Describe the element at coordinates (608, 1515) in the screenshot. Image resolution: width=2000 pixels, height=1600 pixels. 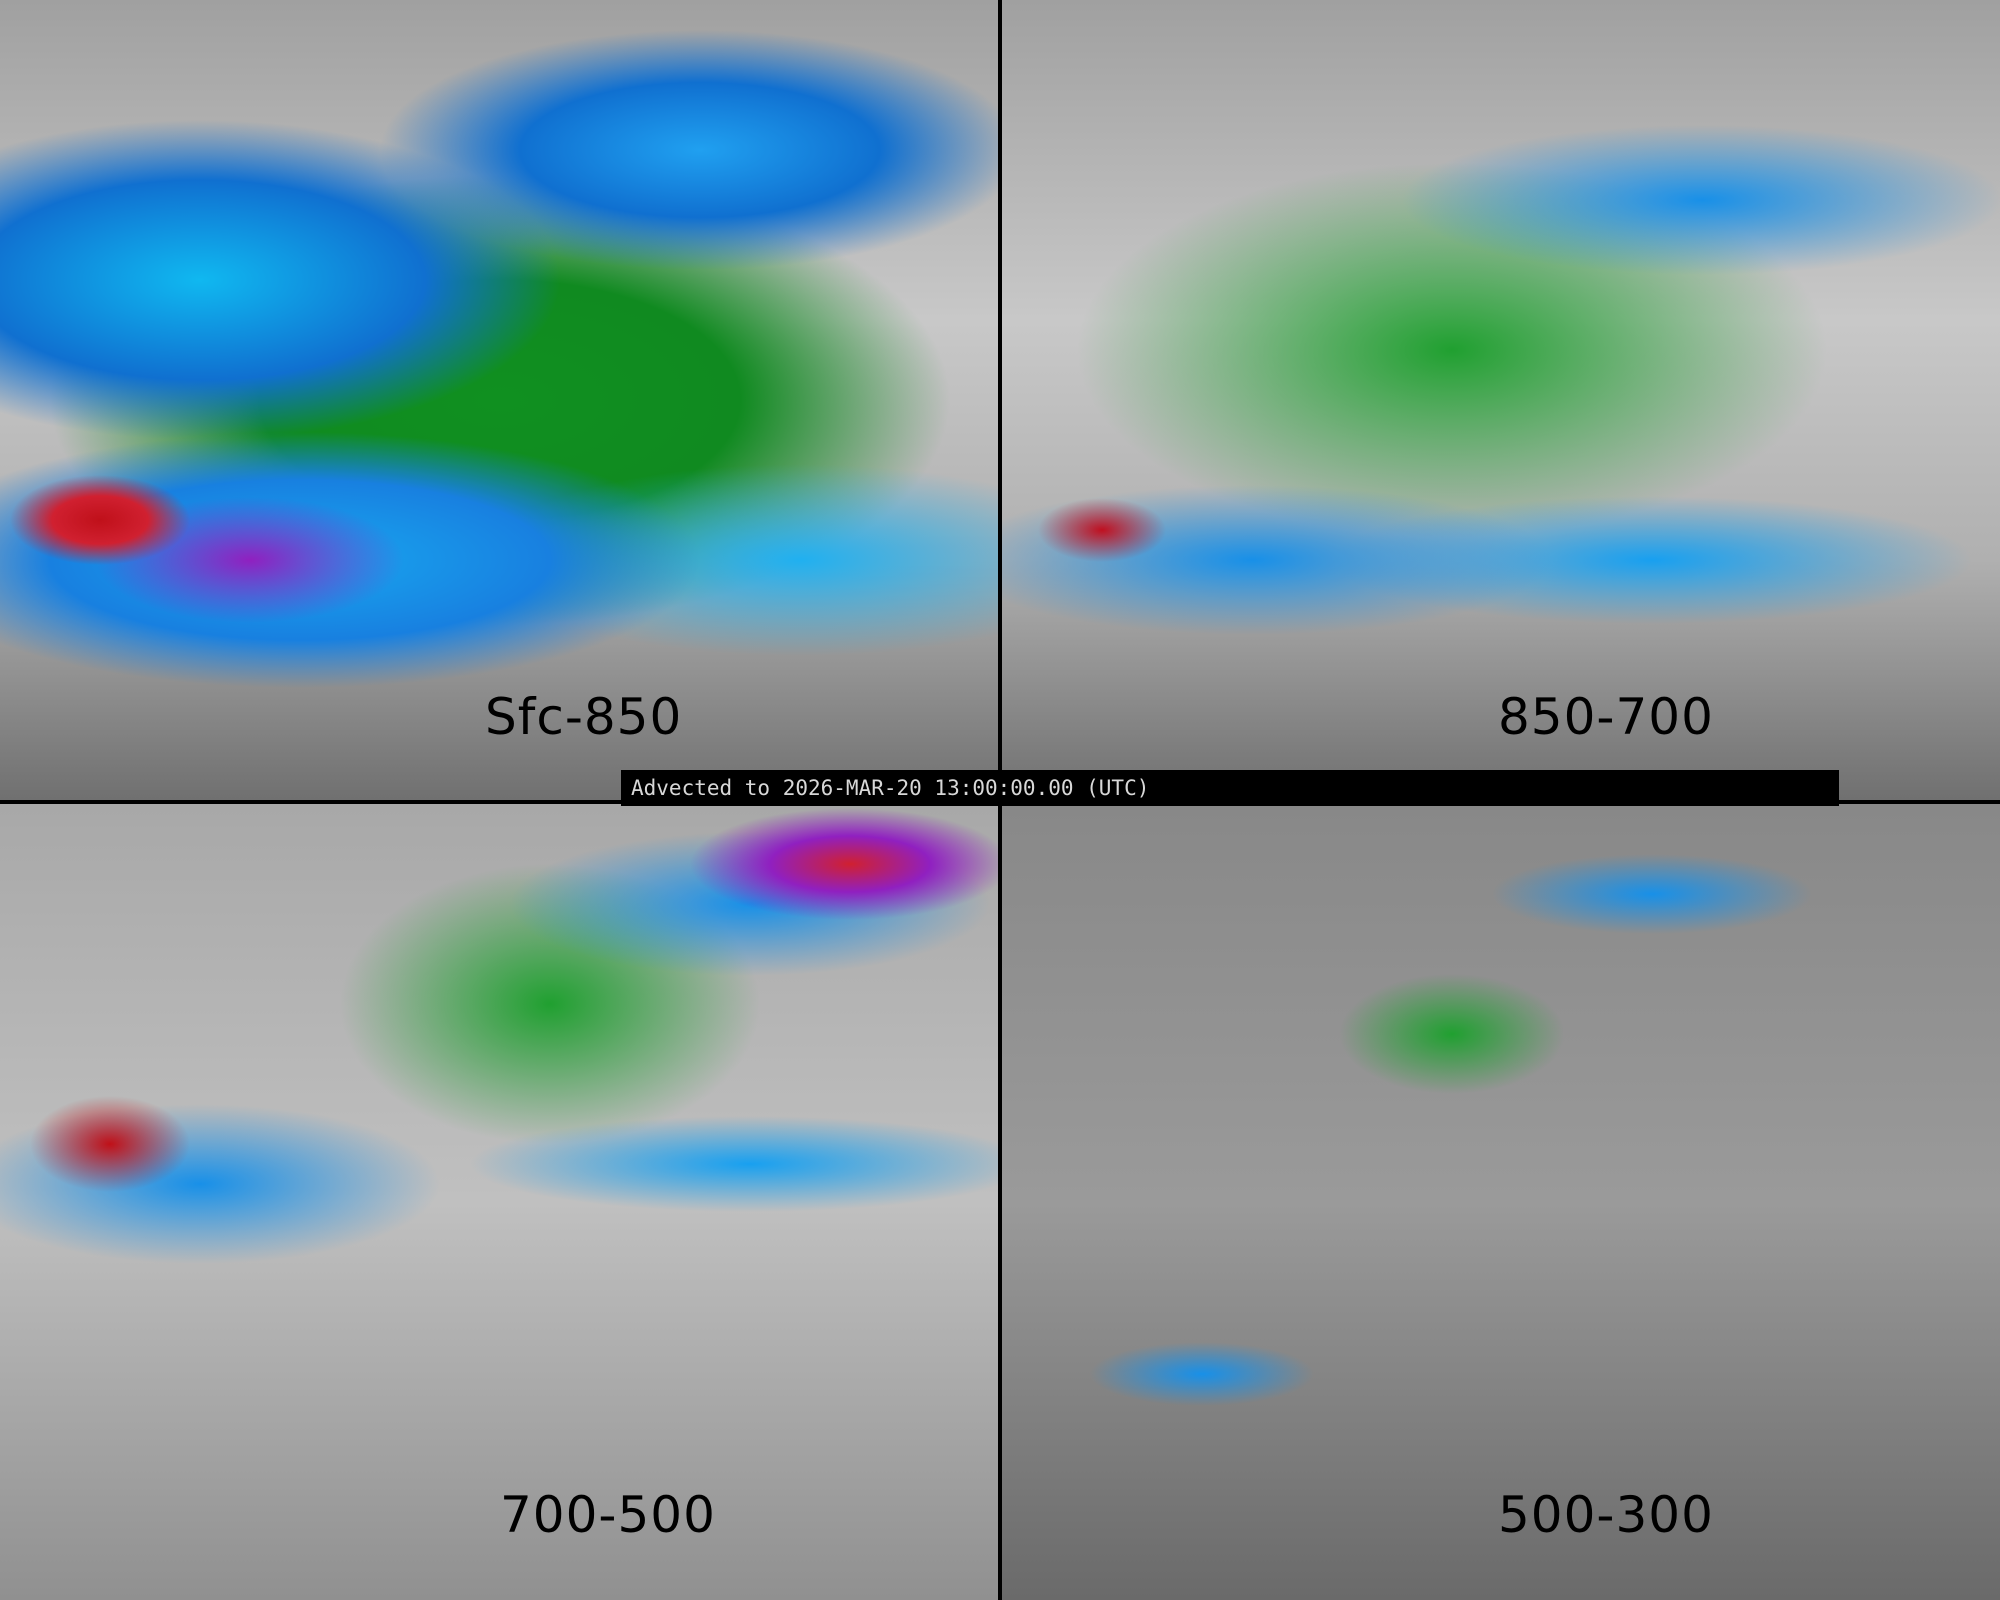
I see `panel-label: 700-500` at that location.